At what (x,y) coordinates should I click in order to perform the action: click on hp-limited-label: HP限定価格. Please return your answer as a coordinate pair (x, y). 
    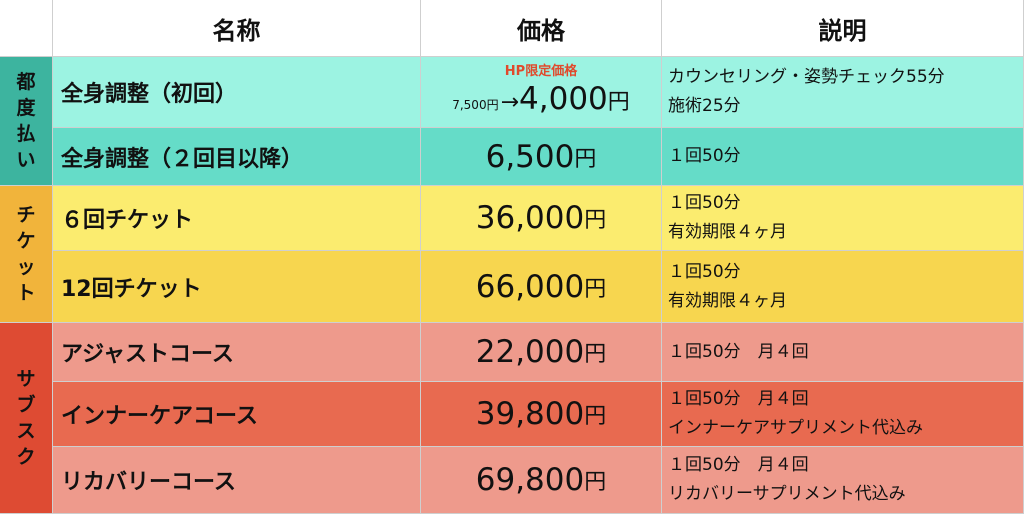
    Looking at the image, I should click on (541, 71).